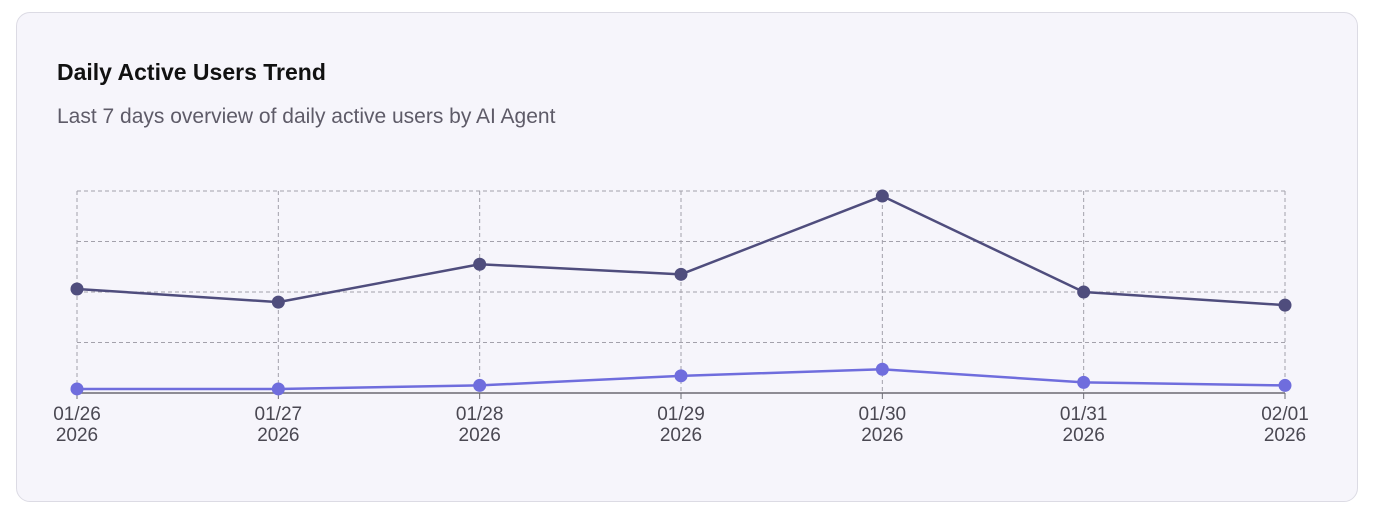 This screenshot has width=1388, height=524. I want to click on x-tick-date: 02/01, so click(1285, 414).